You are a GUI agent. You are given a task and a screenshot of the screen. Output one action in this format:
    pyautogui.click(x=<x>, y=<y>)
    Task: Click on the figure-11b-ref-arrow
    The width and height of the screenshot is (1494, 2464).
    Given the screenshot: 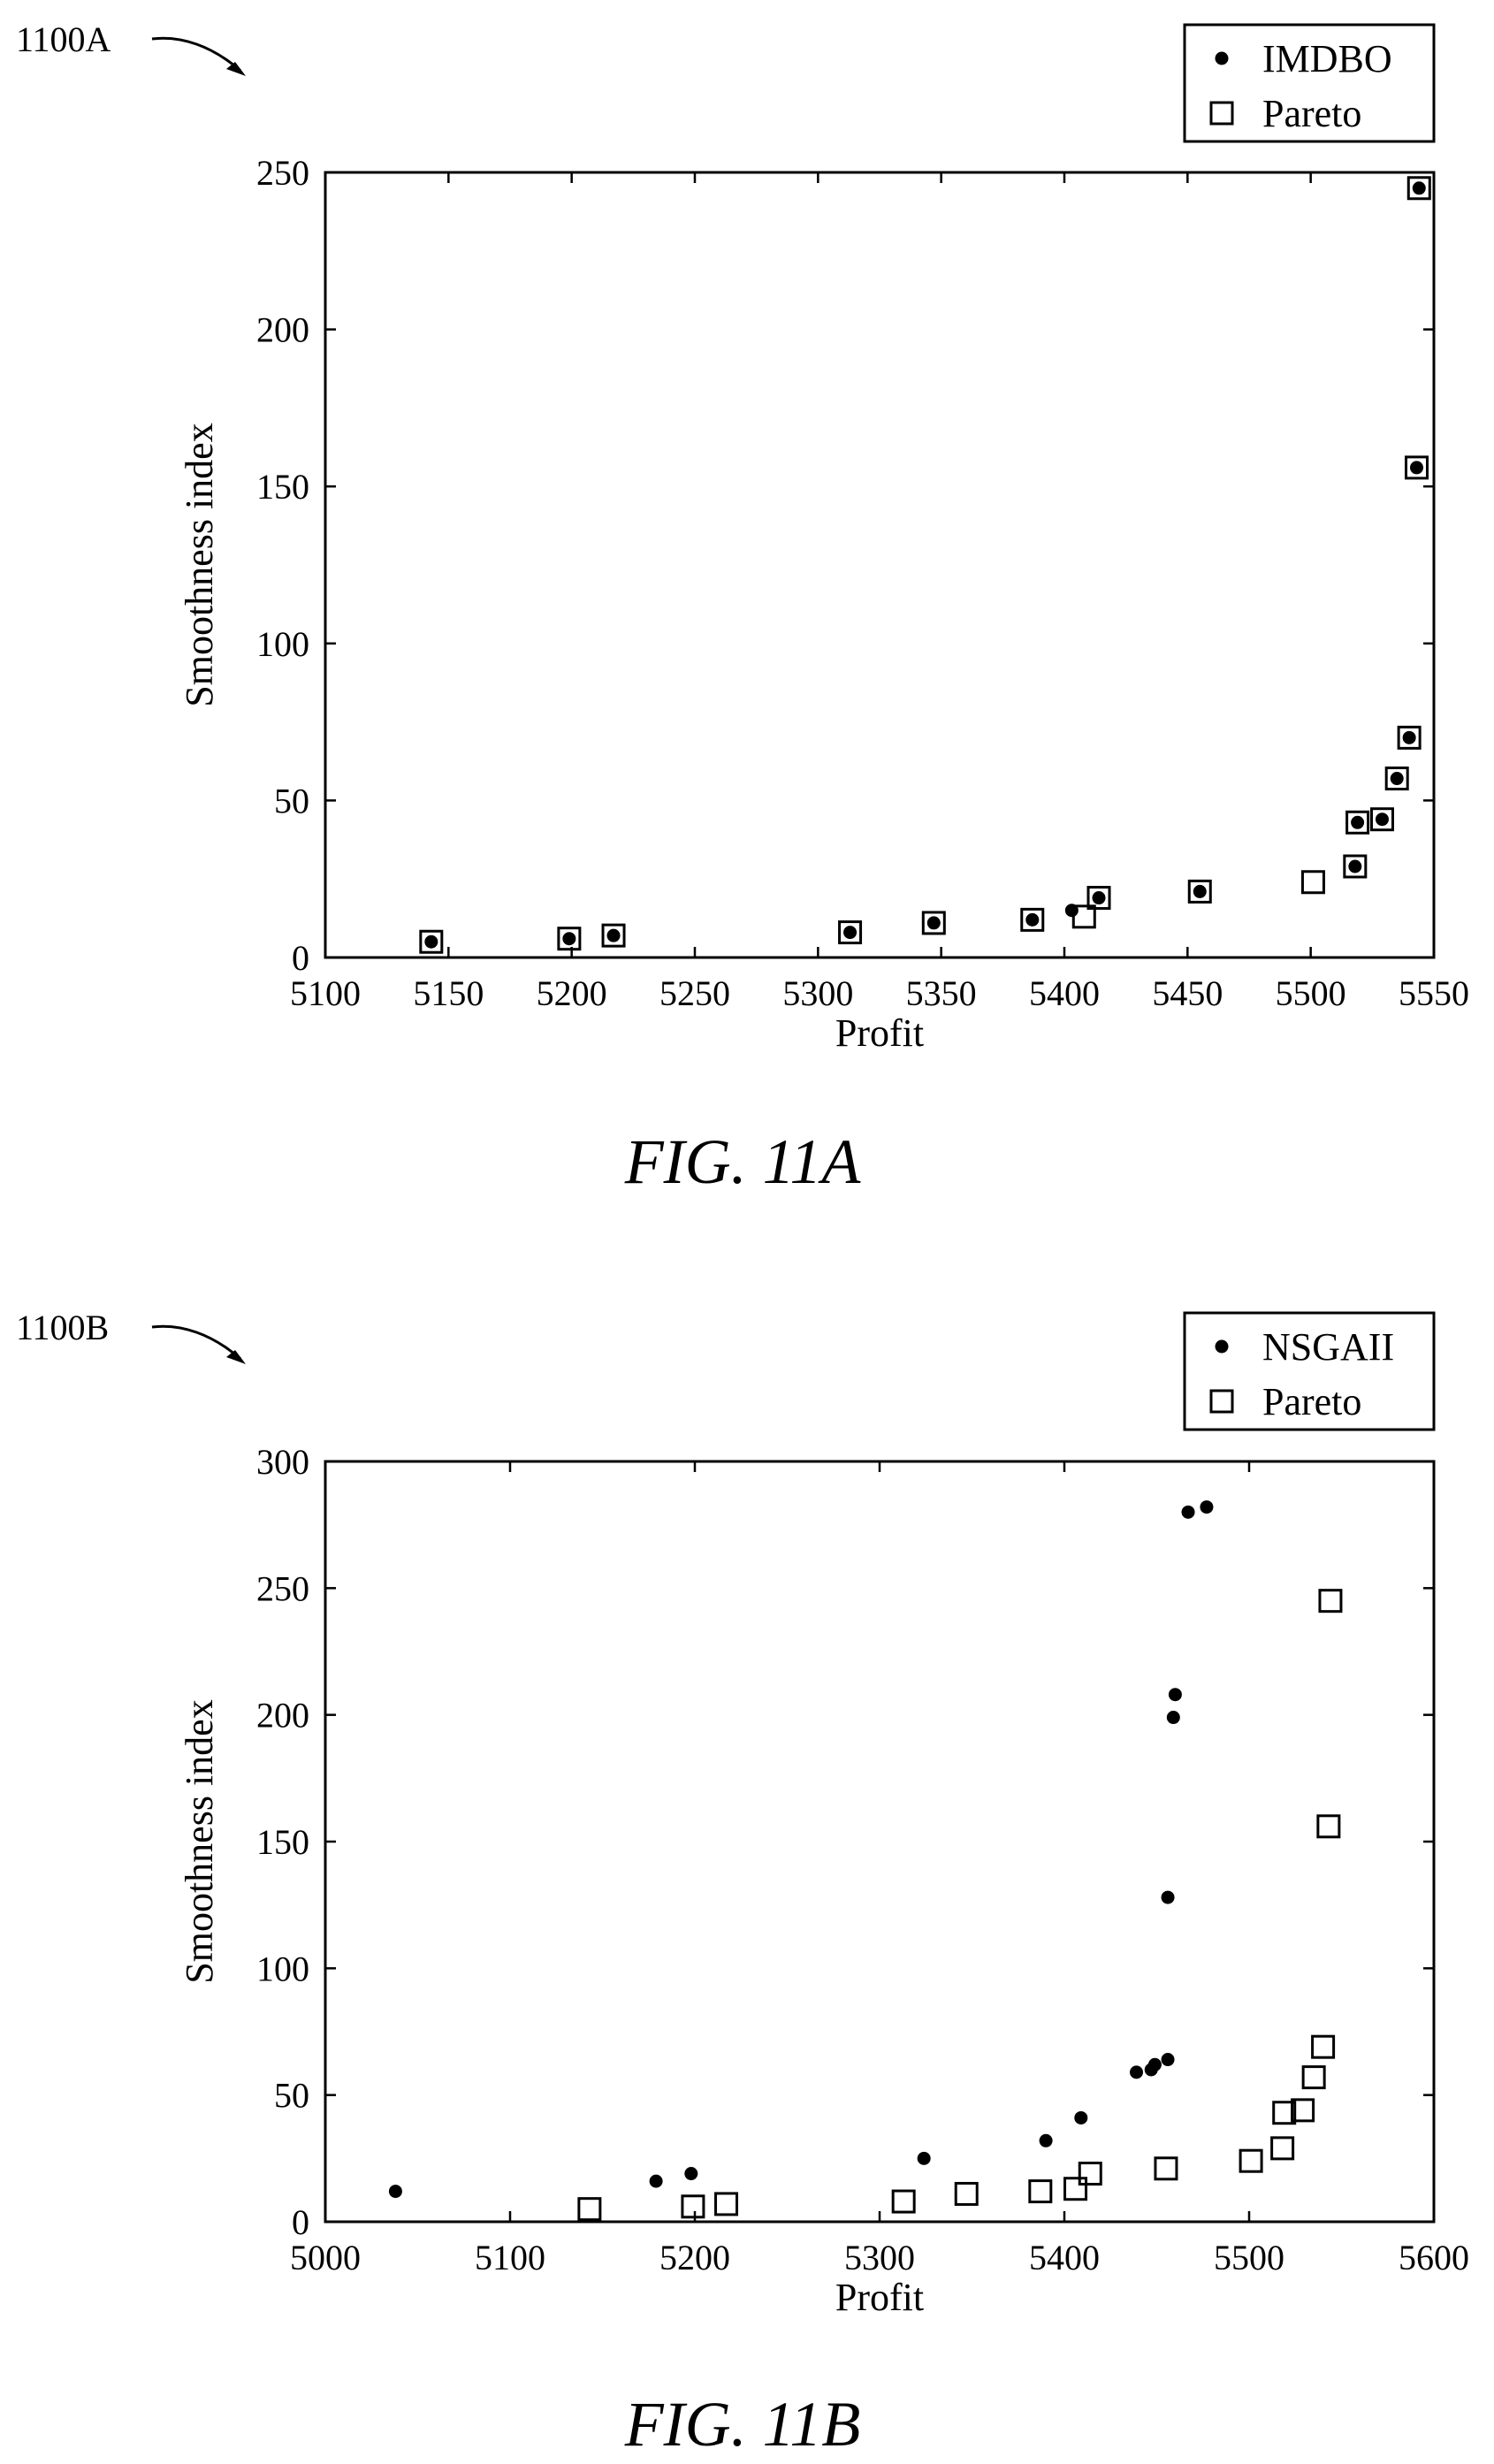 What is the action you would take?
    pyautogui.click(x=196, y=1342)
    